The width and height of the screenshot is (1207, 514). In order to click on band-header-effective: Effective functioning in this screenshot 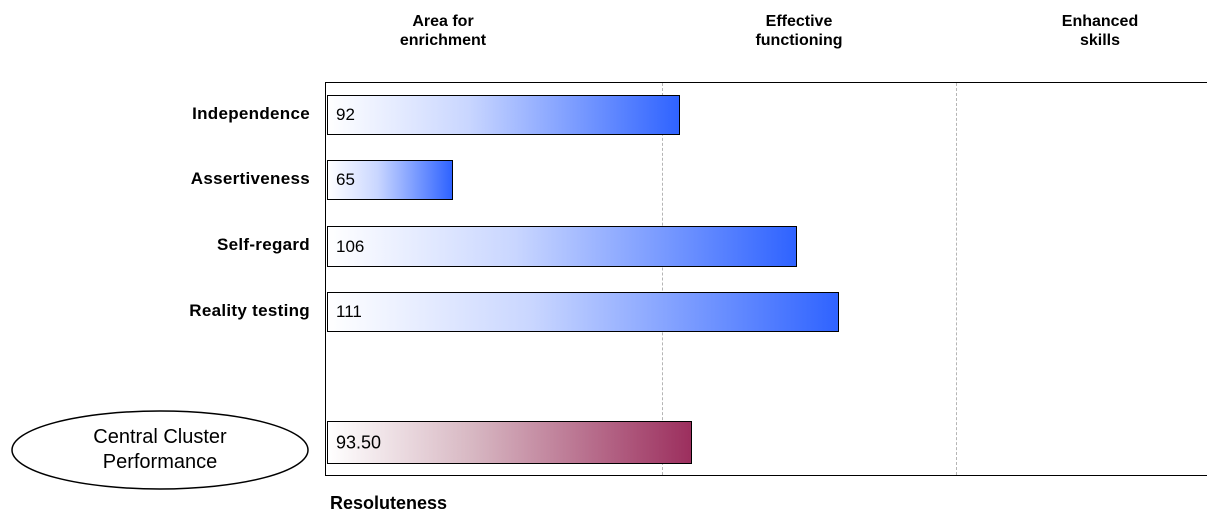, I will do `click(799, 31)`.